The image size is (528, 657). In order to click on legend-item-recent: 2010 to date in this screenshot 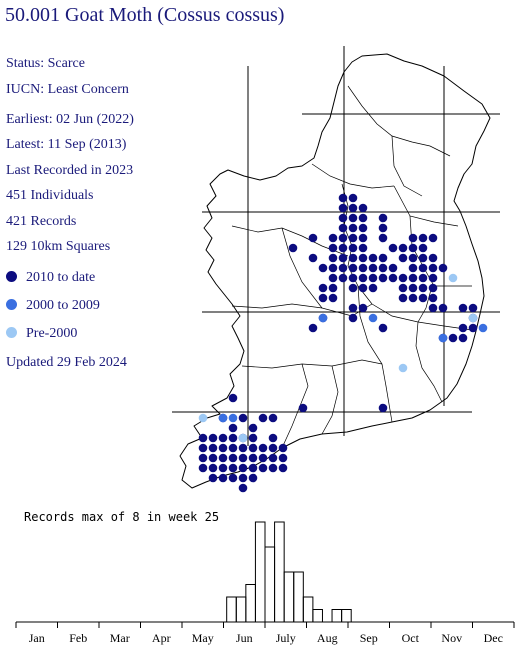, I will do `click(50, 278)`.